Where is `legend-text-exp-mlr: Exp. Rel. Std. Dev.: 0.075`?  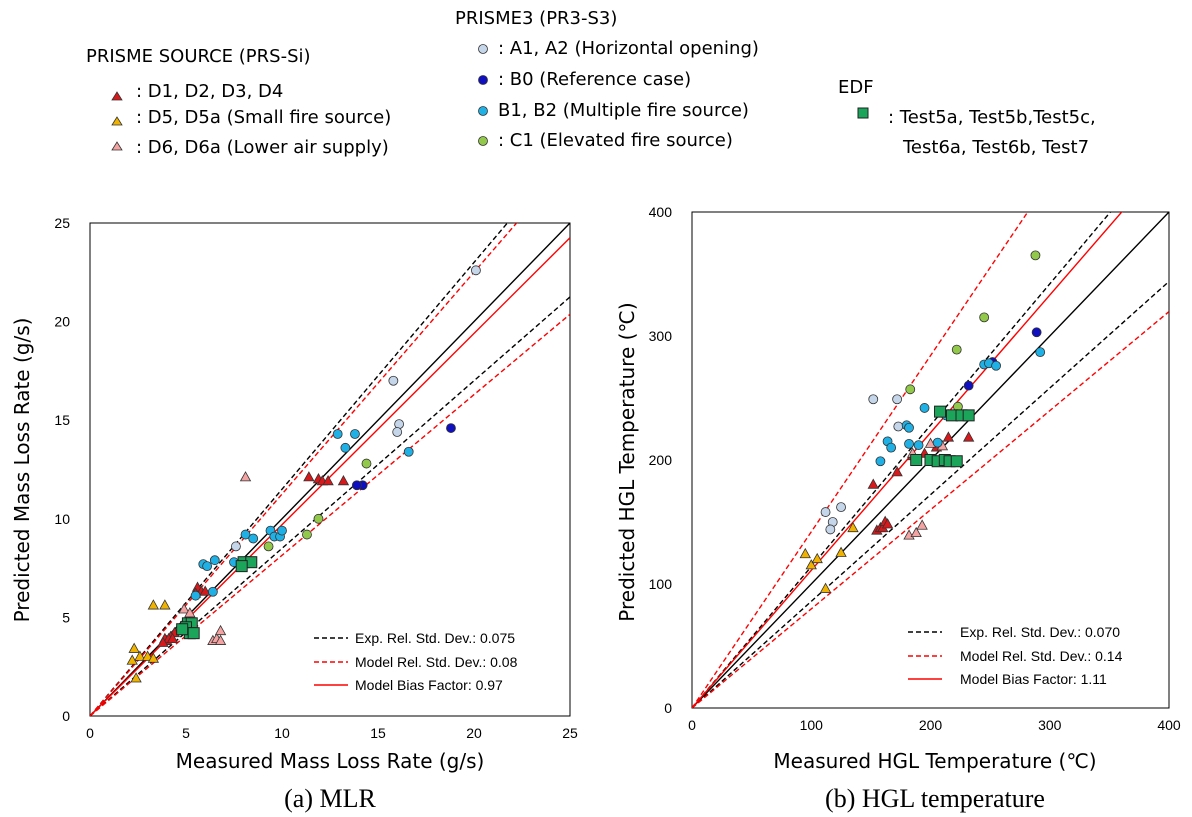 legend-text-exp-mlr: Exp. Rel. Std. Dev.: 0.075 is located at coordinates (435, 638).